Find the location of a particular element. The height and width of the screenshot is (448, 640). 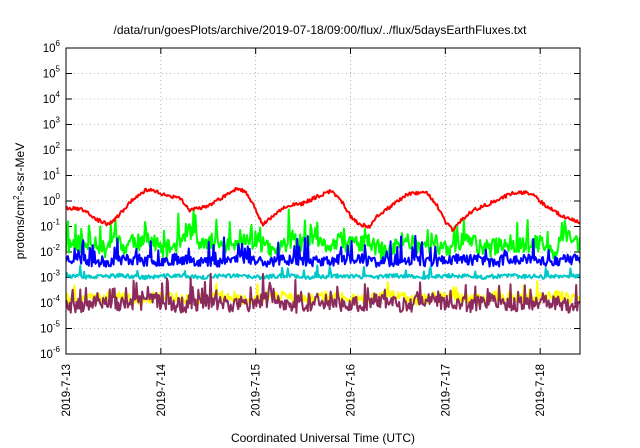

y-tick-label: 10¹ is located at coordinates (52, 175).